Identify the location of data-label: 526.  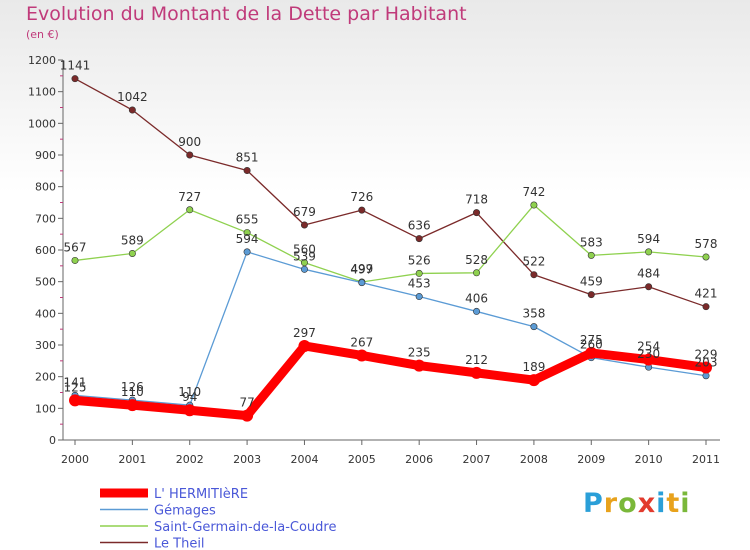
(419, 260).